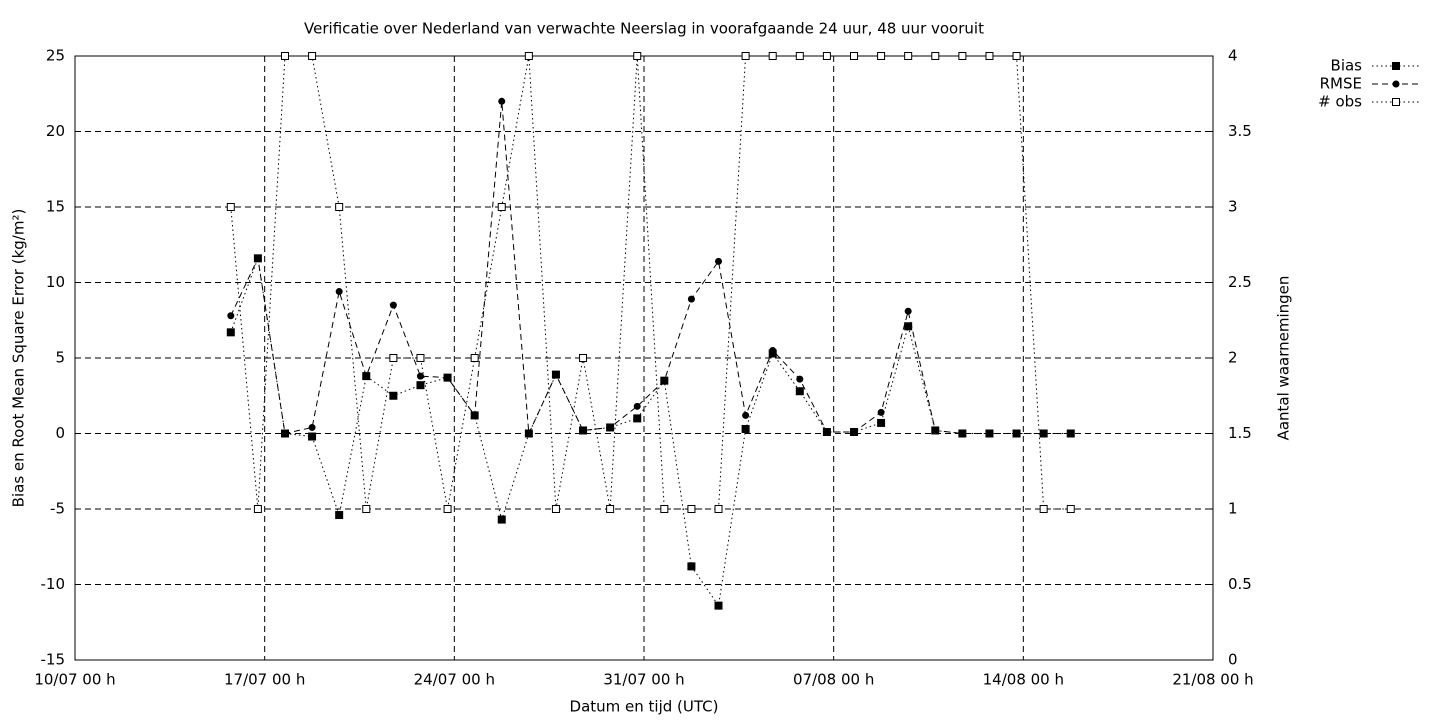  I want to click on y-axis-label: Bias en Root Mean Square Error (kg/m²), so click(19, 358).